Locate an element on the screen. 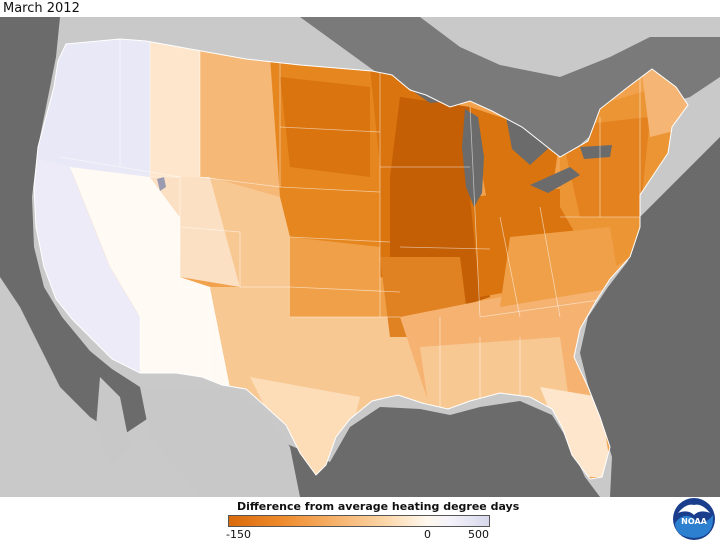  legend-label-min: -150 is located at coordinates (238, 534).